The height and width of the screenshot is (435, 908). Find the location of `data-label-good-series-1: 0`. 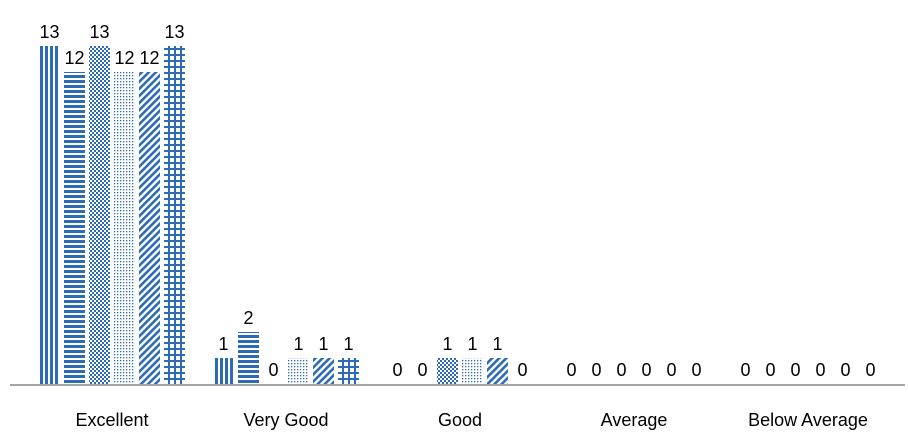

data-label-good-series-1: 0 is located at coordinates (397, 370).